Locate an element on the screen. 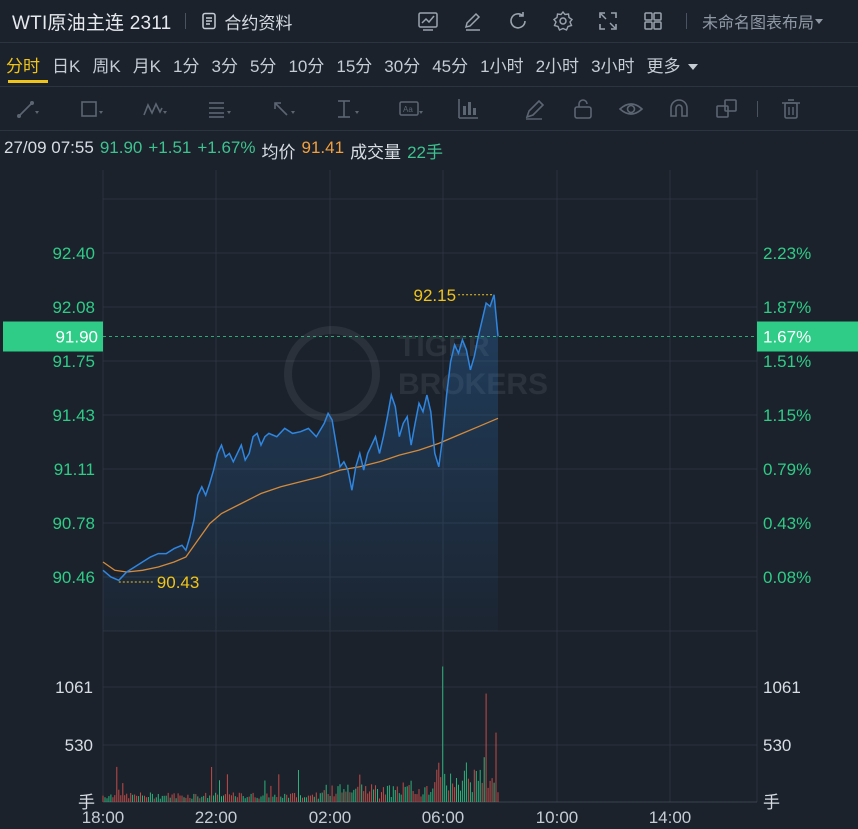 The height and width of the screenshot is (829, 858). tab-interval-3: 月K is located at coordinates (147, 66).